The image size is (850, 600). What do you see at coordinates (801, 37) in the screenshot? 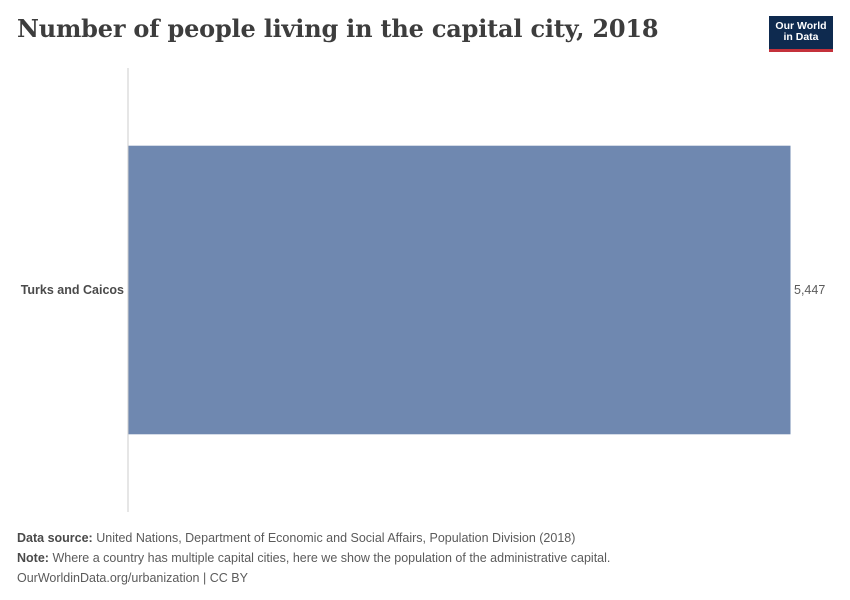
I see `logo-line-2: in Data` at bounding box center [801, 37].